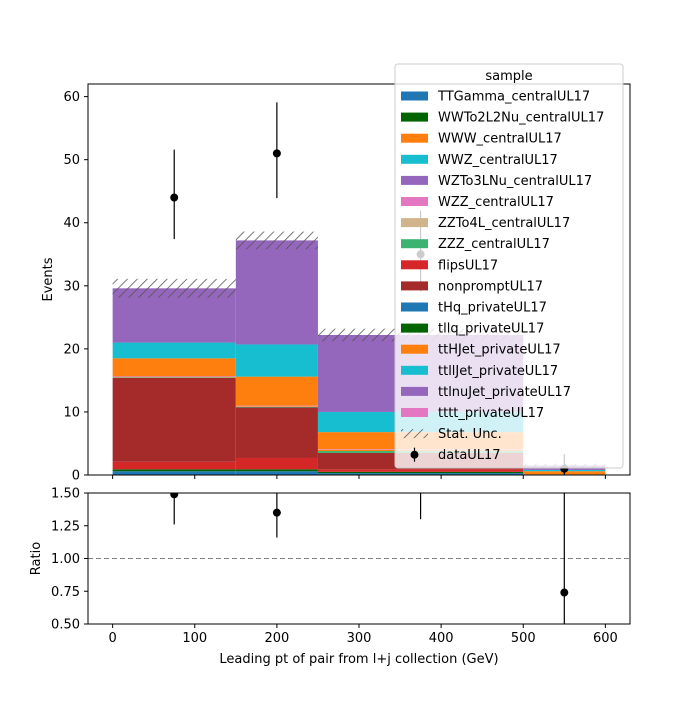 Image resolution: width=700 pixels, height=704 pixels. What do you see at coordinates (470, 434) in the screenshot?
I see `legend-label: Stat. Unc.` at bounding box center [470, 434].